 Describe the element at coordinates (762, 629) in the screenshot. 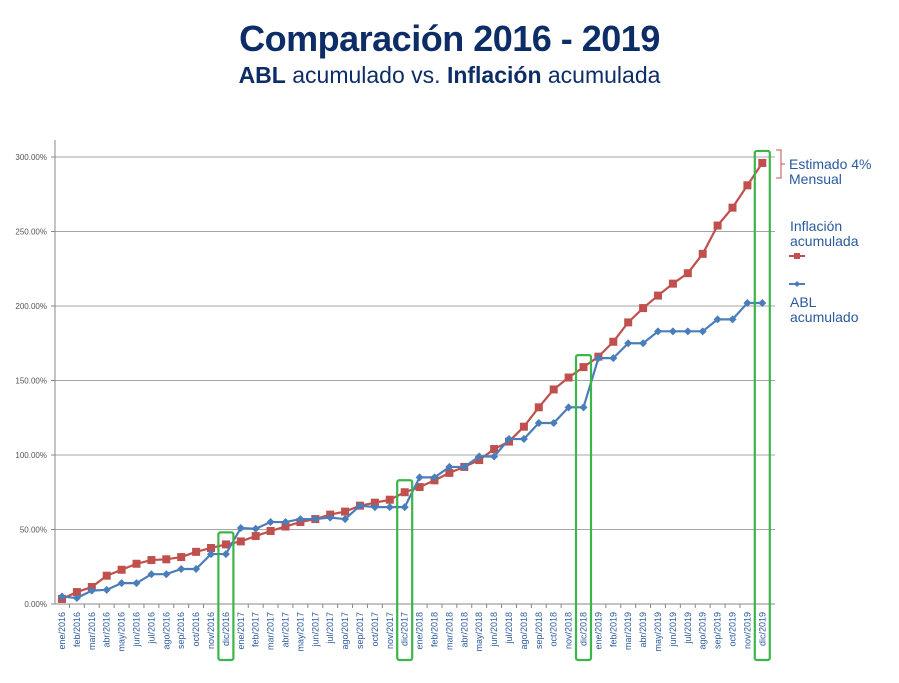

I see `x-tick-label: dic/2019` at that location.